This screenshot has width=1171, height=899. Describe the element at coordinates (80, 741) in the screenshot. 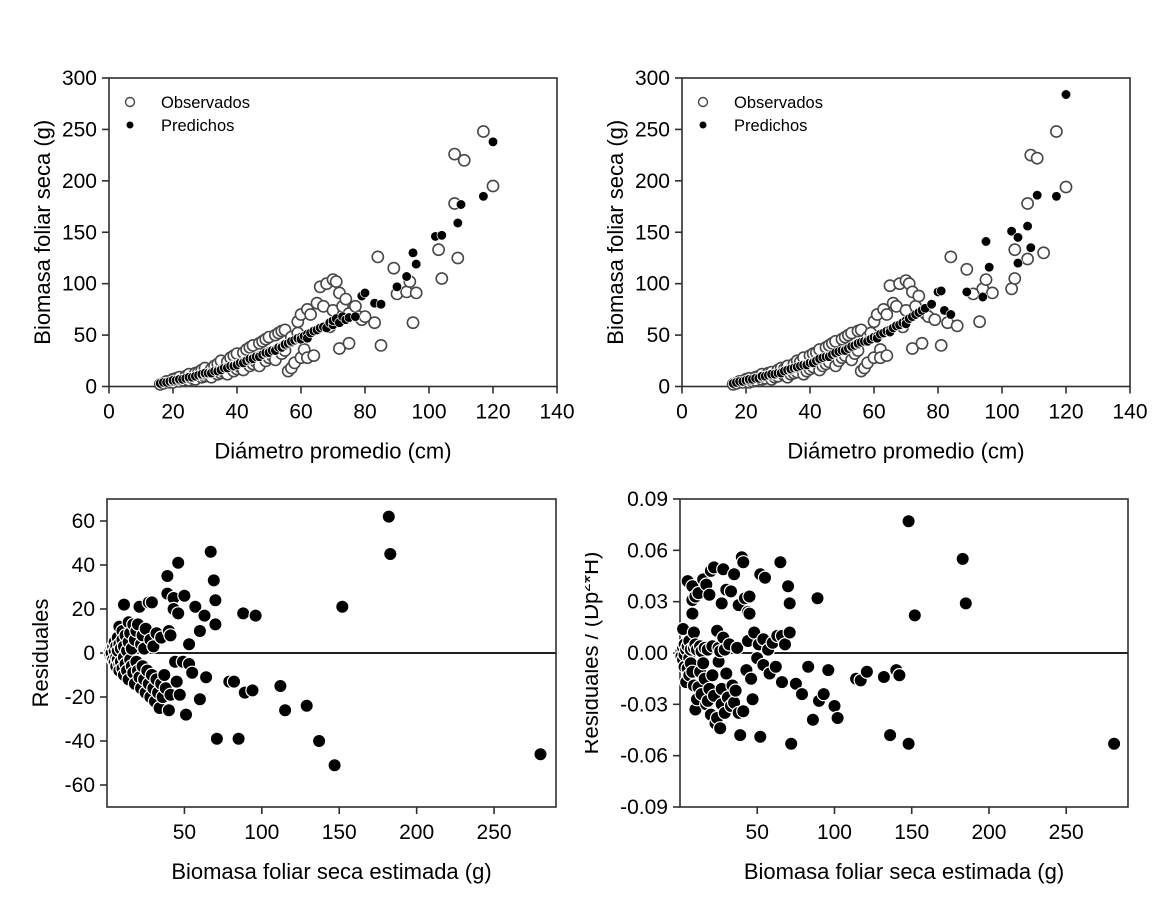

I see `y-tick-label: -40` at that location.